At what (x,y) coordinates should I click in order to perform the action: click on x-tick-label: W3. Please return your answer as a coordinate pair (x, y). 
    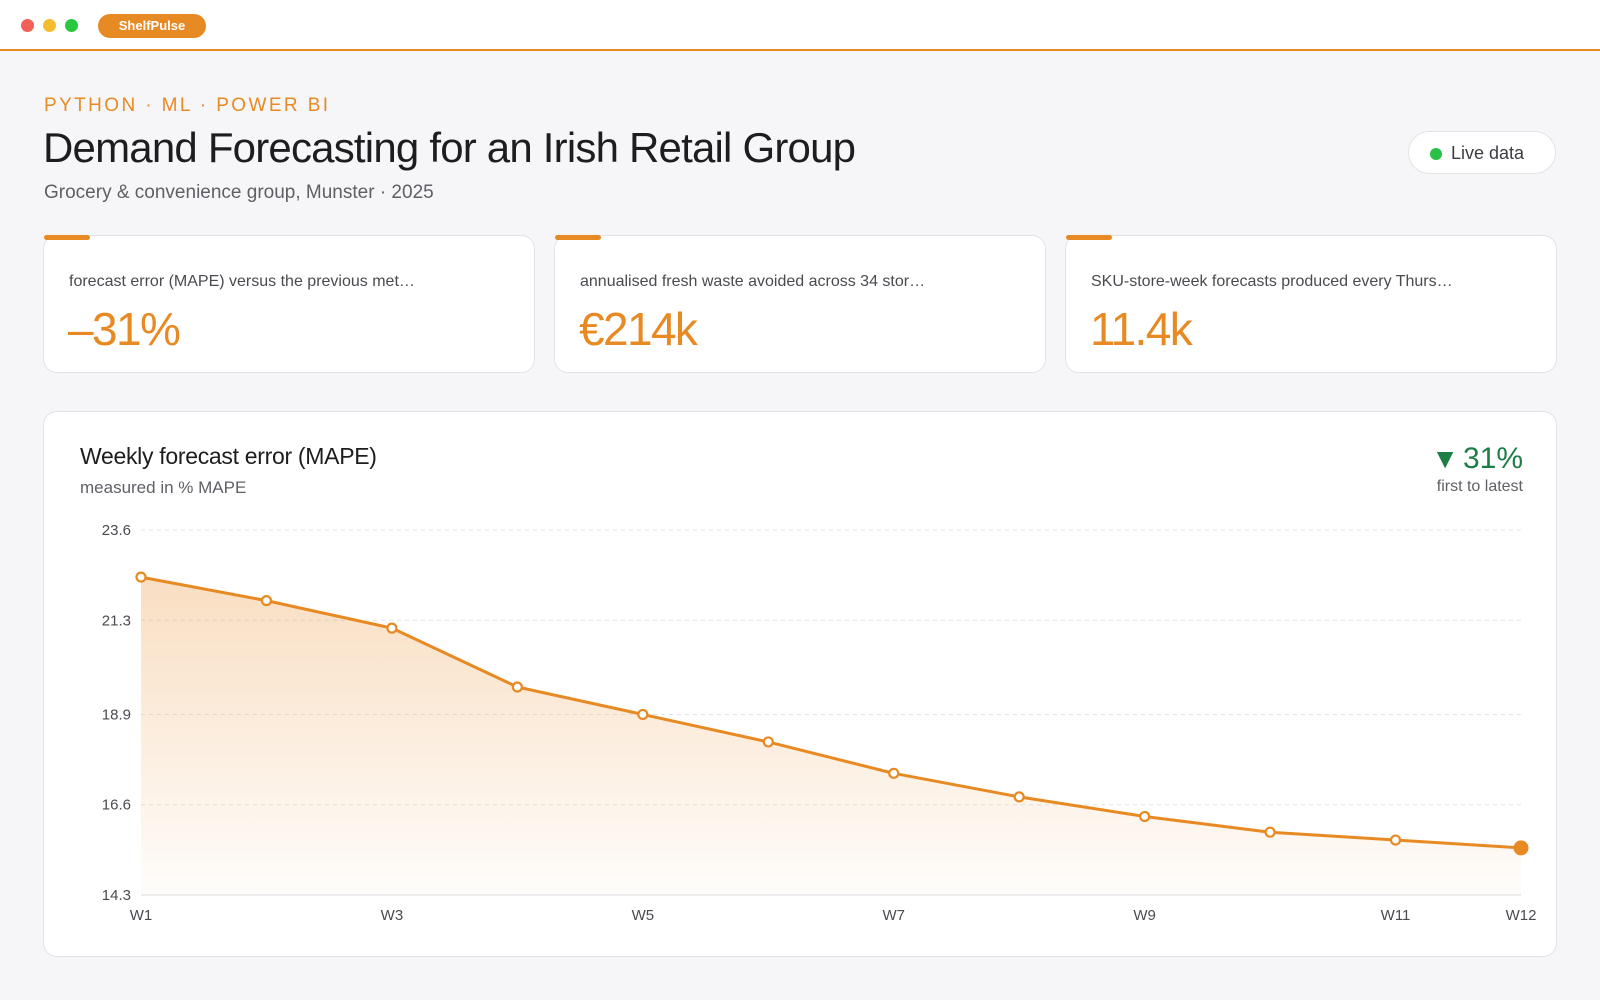
    Looking at the image, I should click on (392, 915).